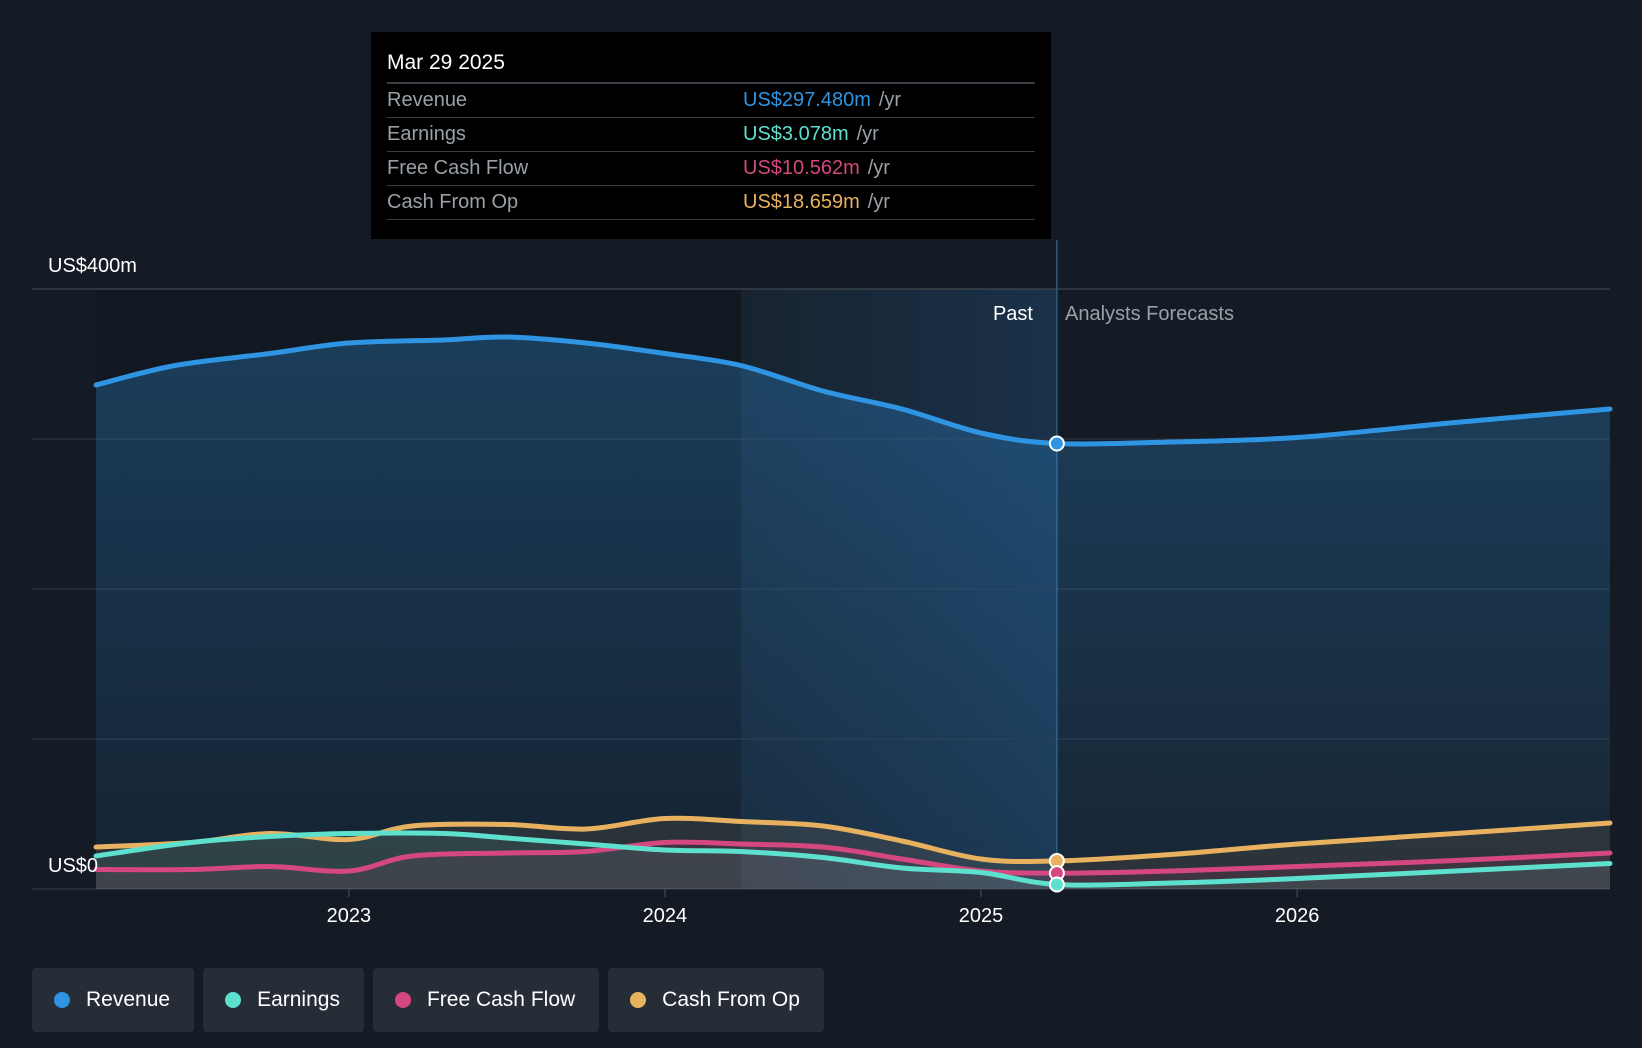 This screenshot has width=1642, height=1048. Describe the element at coordinates (1149, 314) in the screenshot. I see `forecast-label: Analysts Forecasts` at that location.